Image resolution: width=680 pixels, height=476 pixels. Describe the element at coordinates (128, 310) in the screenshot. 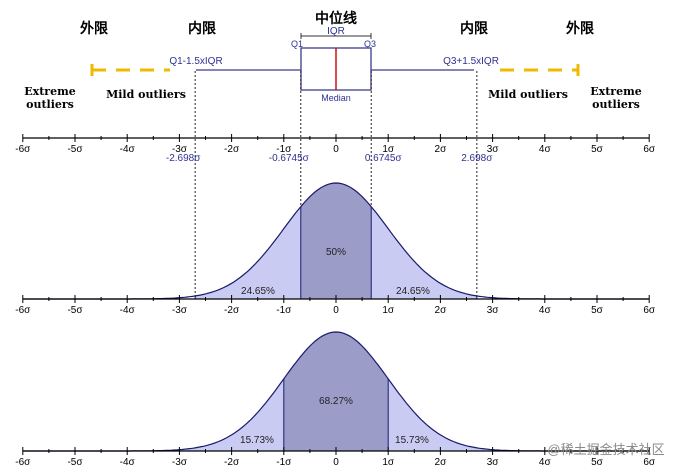

I see `axis1-tick-label: -4σ` at that location.